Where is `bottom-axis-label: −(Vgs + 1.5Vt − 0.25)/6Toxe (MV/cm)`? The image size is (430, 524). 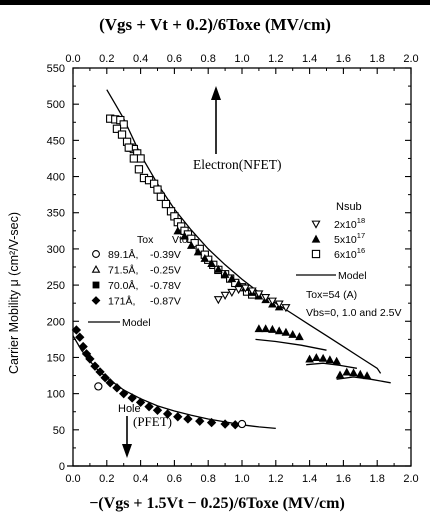
bottom-axis-label: −(Vgs + 1.5Vt − 0.25)/6Toxe (MV/cm) is located at coordinates (217, 503).